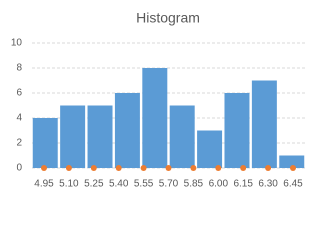 Image resolution: width=320 pixels, height=240 pixels. I want to click on x-tick-label: 4.95, so click(44, 184).